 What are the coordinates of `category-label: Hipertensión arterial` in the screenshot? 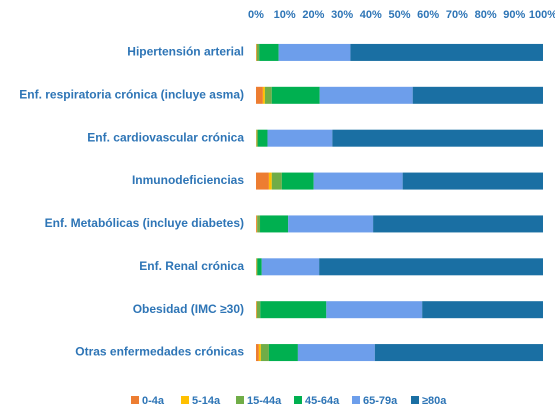 It's located at (185, 52).